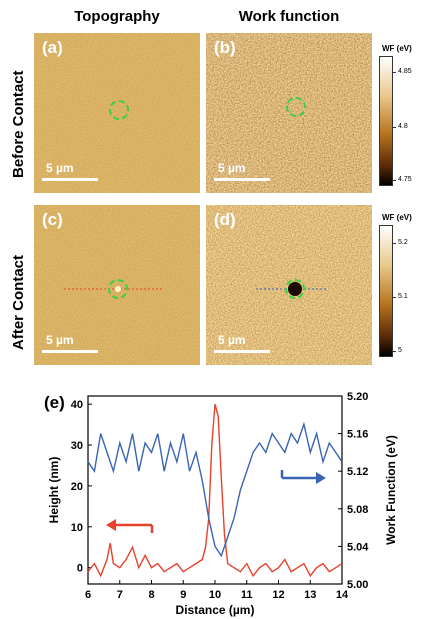  I want to click on contact-marker-c, so click(118, 289).